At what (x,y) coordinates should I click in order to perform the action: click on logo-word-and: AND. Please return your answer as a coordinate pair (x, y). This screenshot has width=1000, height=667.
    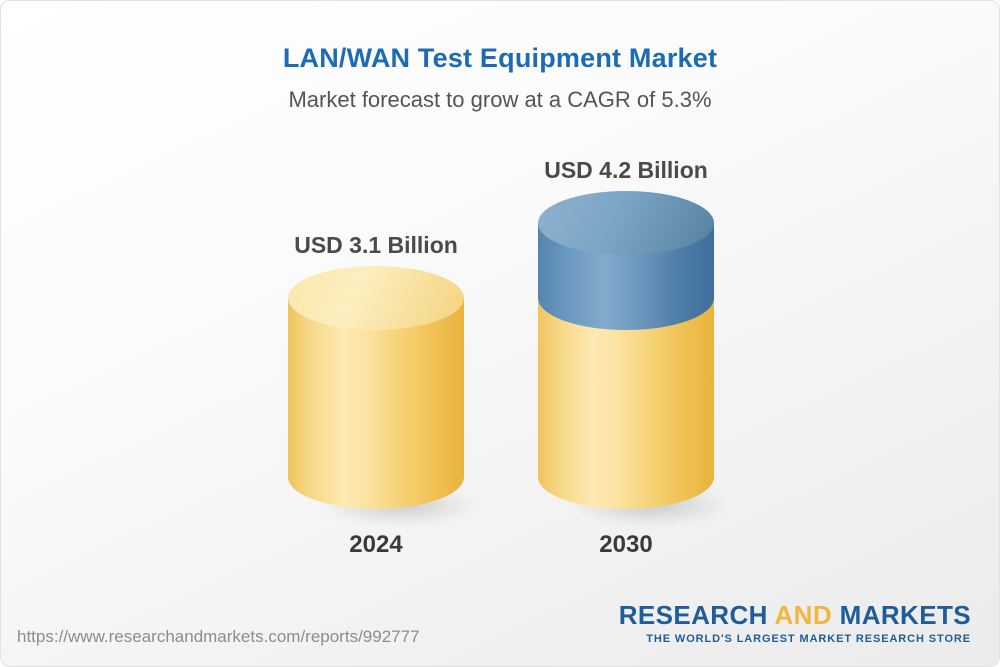
    Looking at the image, I should click on (803, 615).